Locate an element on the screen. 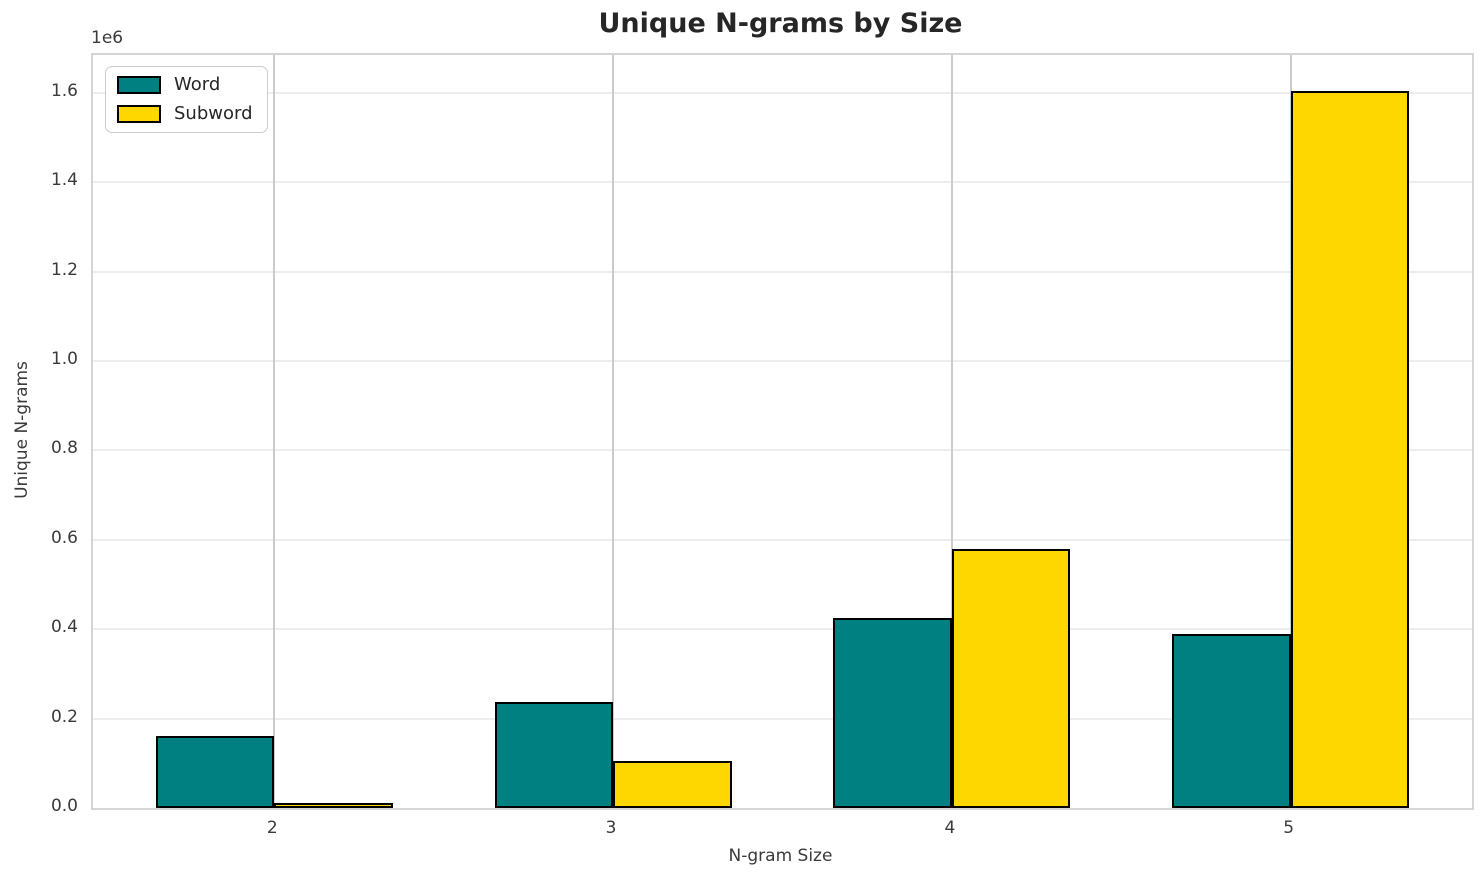  y-tick-label: 1.0 is located at coordinates (64, 359).